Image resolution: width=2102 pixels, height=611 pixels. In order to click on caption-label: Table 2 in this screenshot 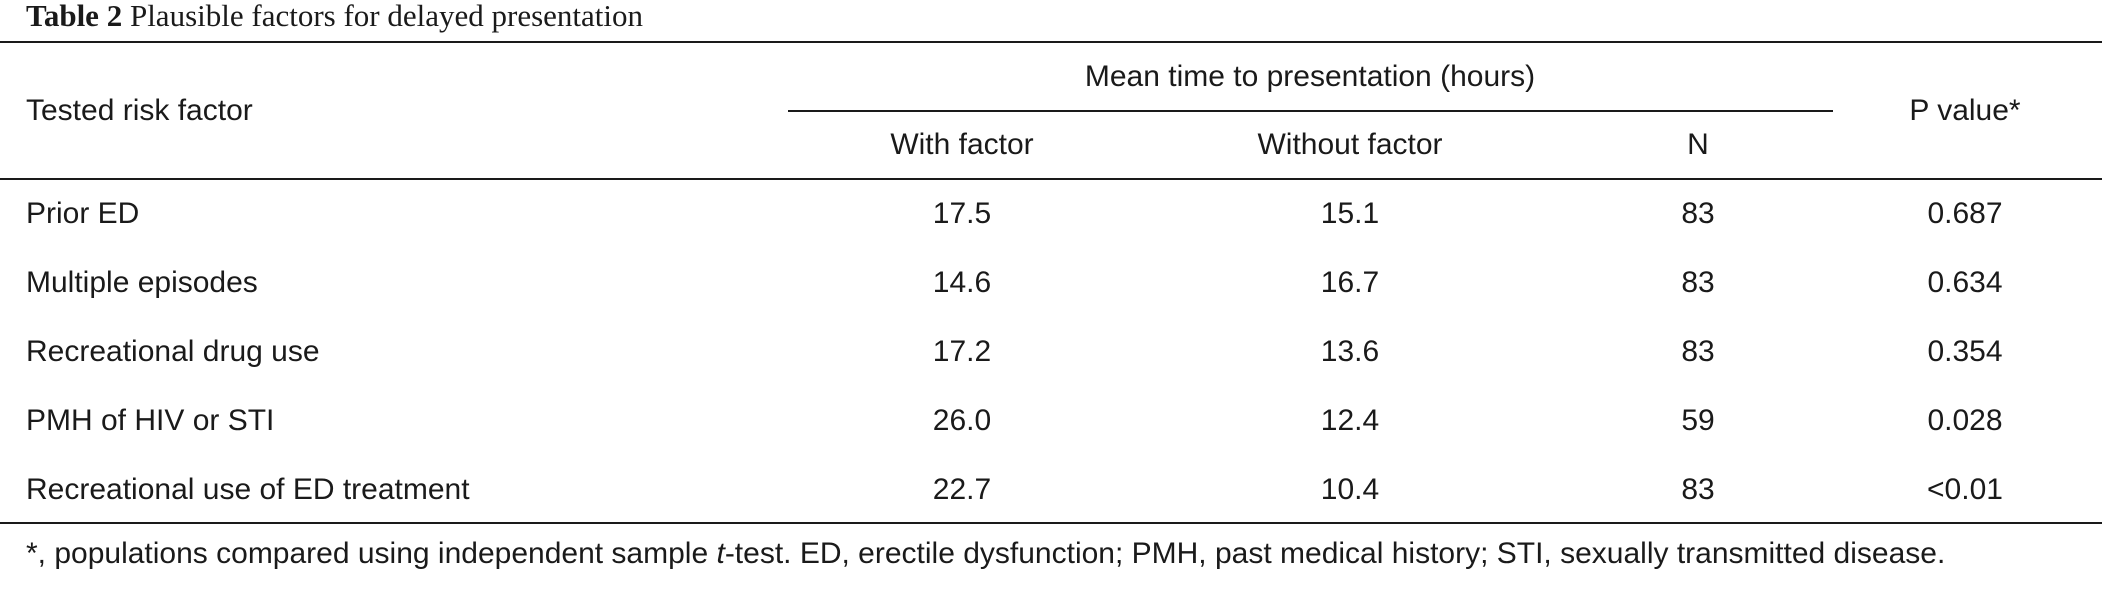, I will do `click(74, 16)`.